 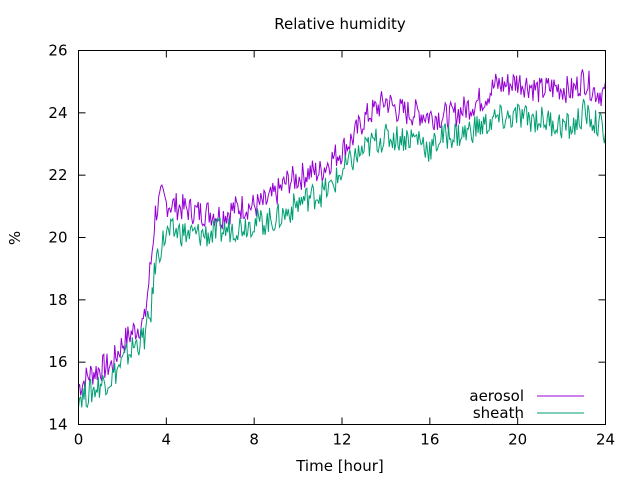 I want to click on x-tick-label: 12, so click(x=341, y=440).